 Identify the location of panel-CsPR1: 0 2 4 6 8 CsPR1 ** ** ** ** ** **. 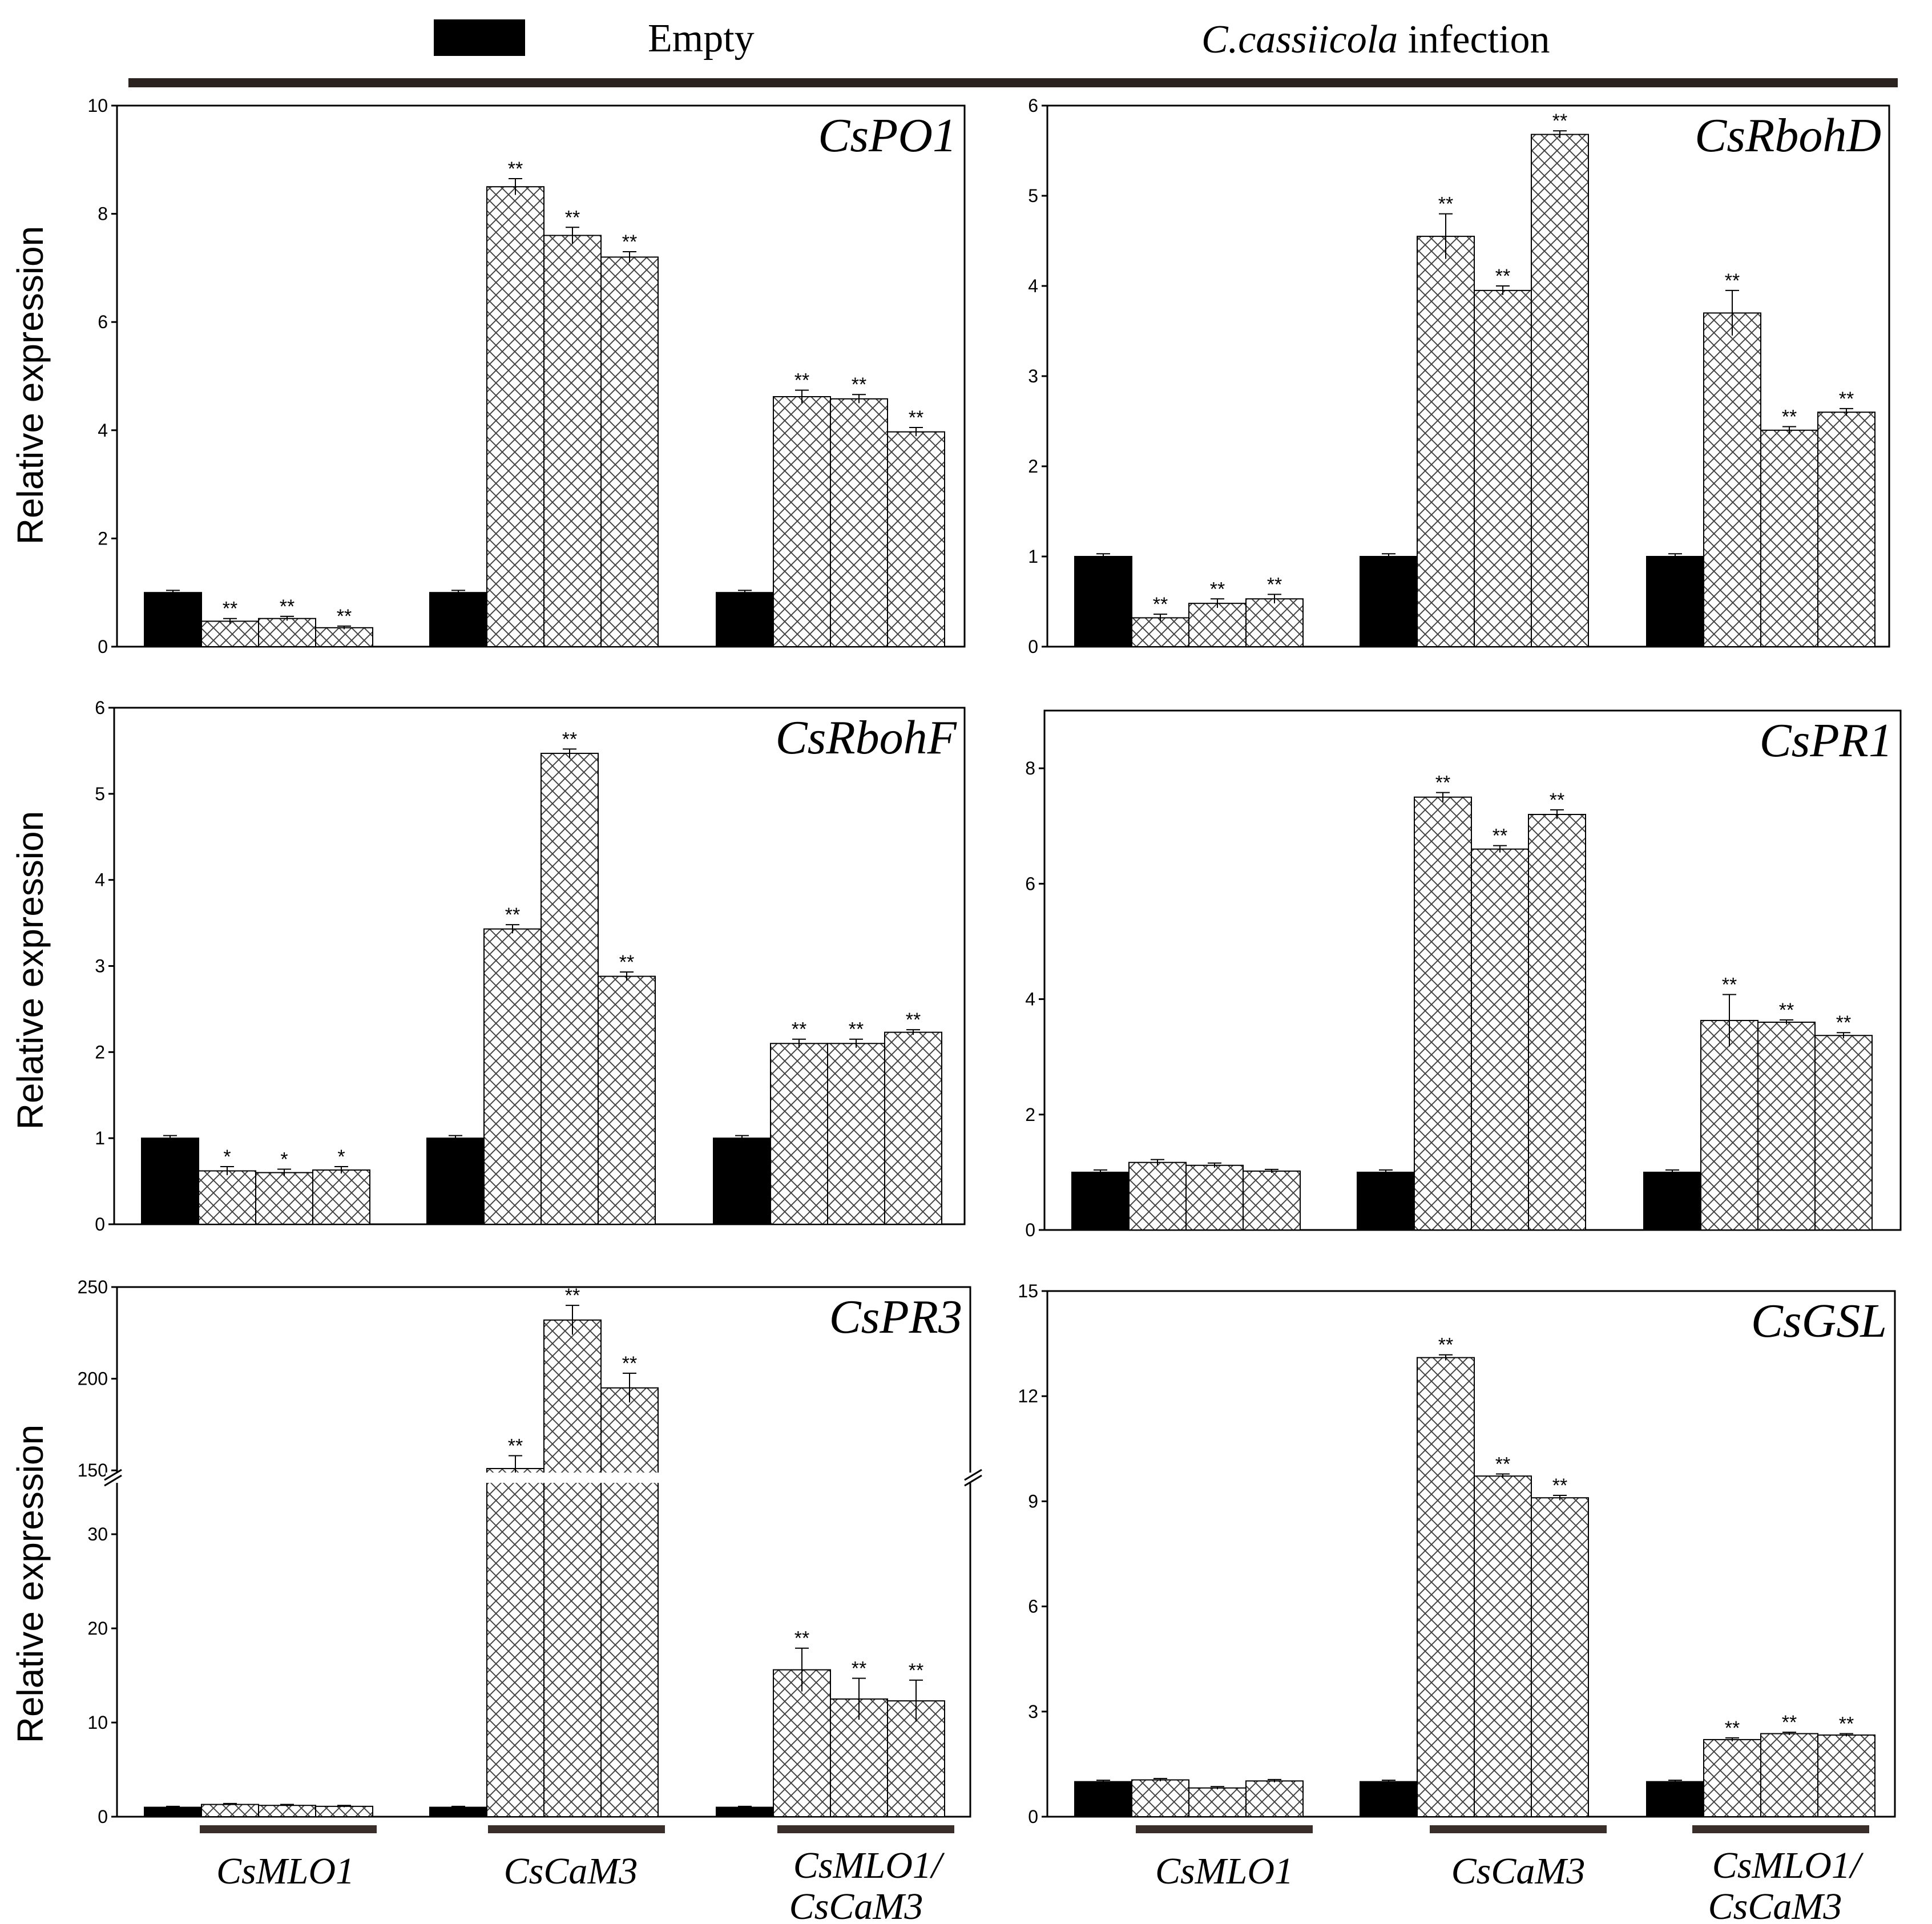
(1463, 974).